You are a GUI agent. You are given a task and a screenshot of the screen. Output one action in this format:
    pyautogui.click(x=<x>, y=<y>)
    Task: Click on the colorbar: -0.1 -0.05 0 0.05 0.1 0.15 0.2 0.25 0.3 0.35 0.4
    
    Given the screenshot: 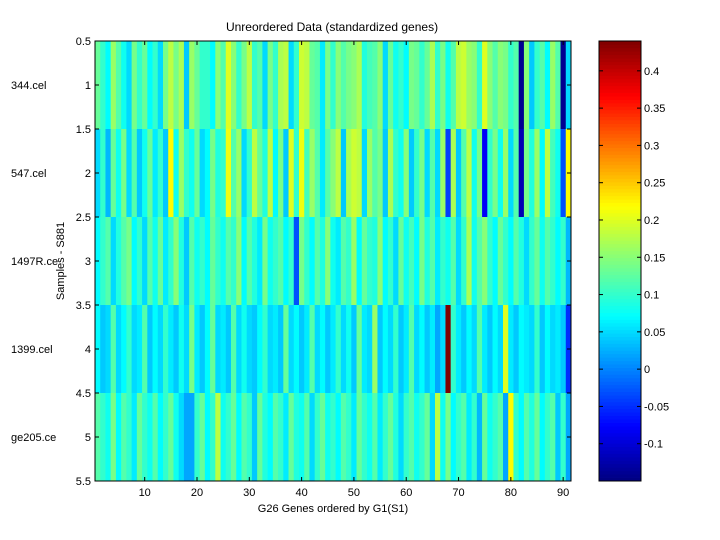 What is the action you would take?
    pyautogui.click(x=633, y=261)
    